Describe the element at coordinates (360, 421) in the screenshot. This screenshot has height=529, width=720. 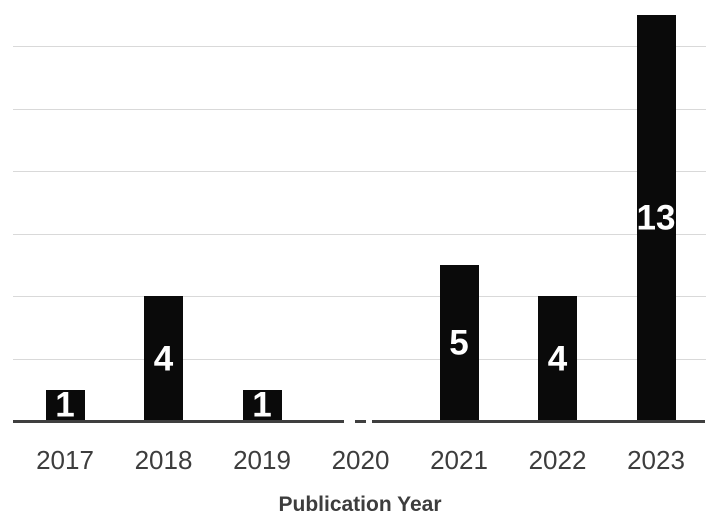
I see `axis-break-dash` at that location.